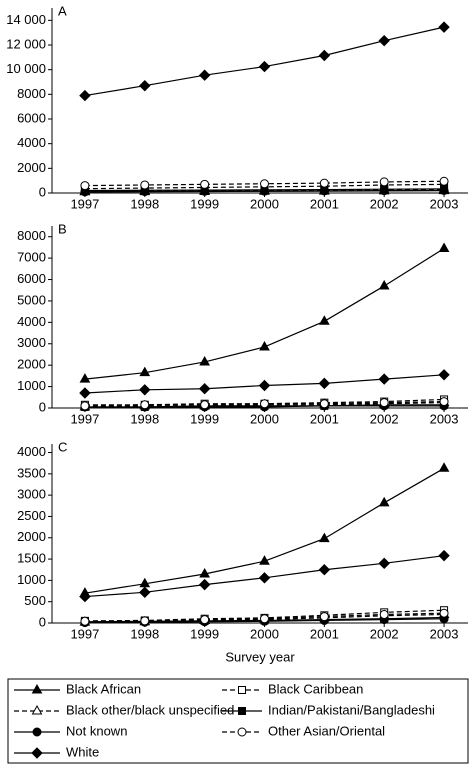 This screenshot has width=474, height=764. What do you see at coordinates (351, 709) in the screenshot?
I see `legend-label: Indian/Pakistani/Bangladeshi` at bounding box center [351, 709].